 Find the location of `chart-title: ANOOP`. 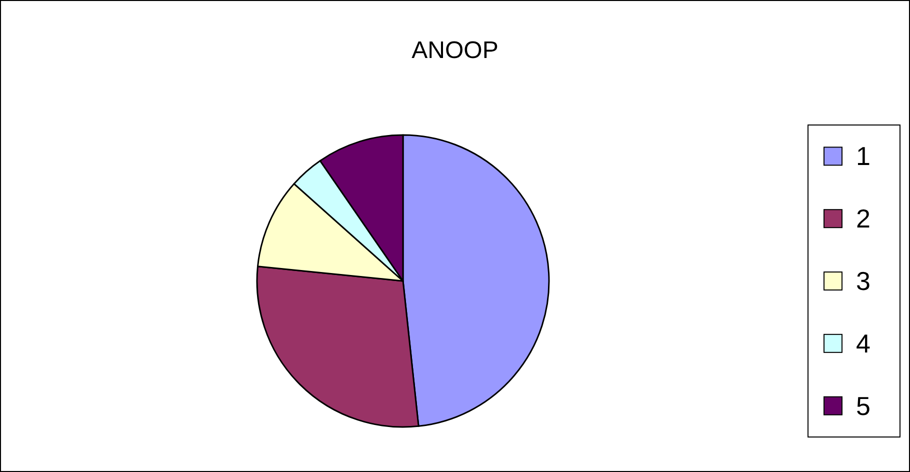

chart-title: ANOOP is located at coordinates (455, 50).